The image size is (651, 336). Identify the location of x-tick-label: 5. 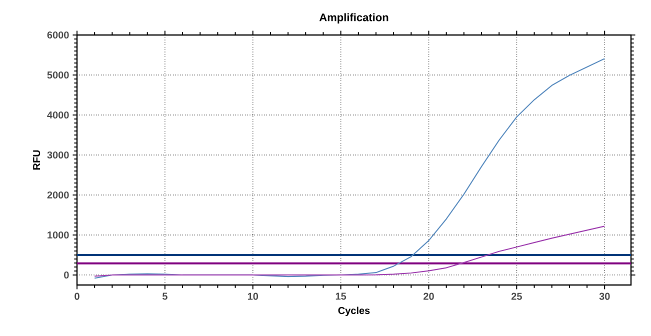
(165, 296).